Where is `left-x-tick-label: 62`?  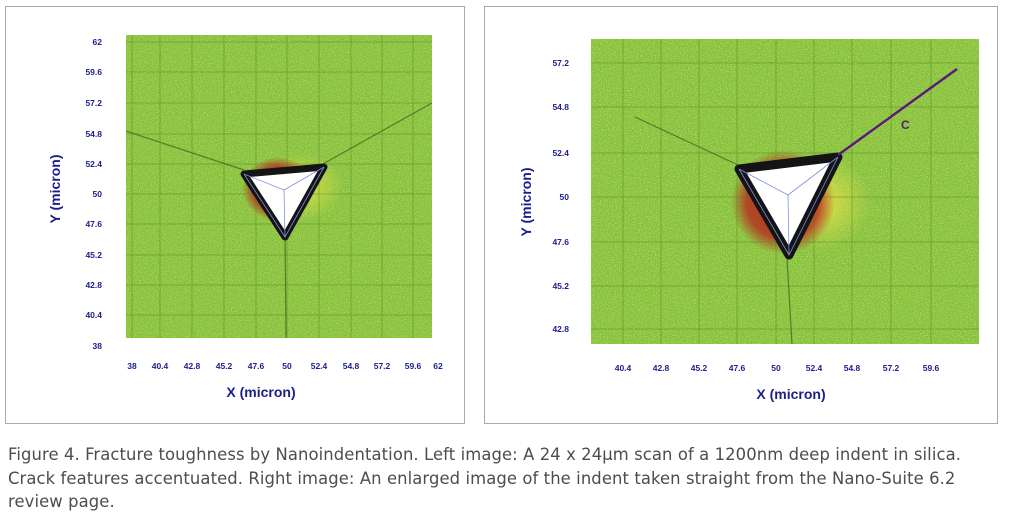
left-x-tick-label: 62 is located at coordinates (438, 366).